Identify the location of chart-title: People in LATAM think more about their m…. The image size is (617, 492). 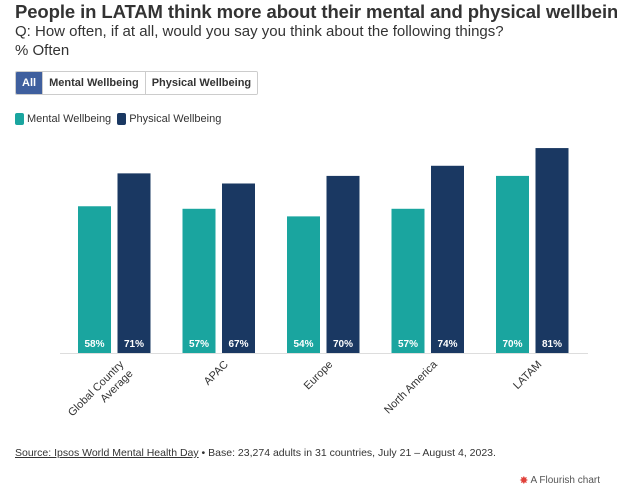
(316, 11).